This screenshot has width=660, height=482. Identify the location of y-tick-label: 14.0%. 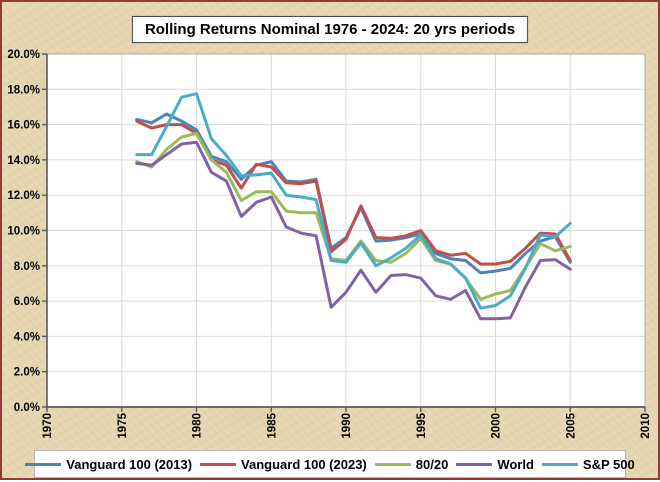
(23, 161).